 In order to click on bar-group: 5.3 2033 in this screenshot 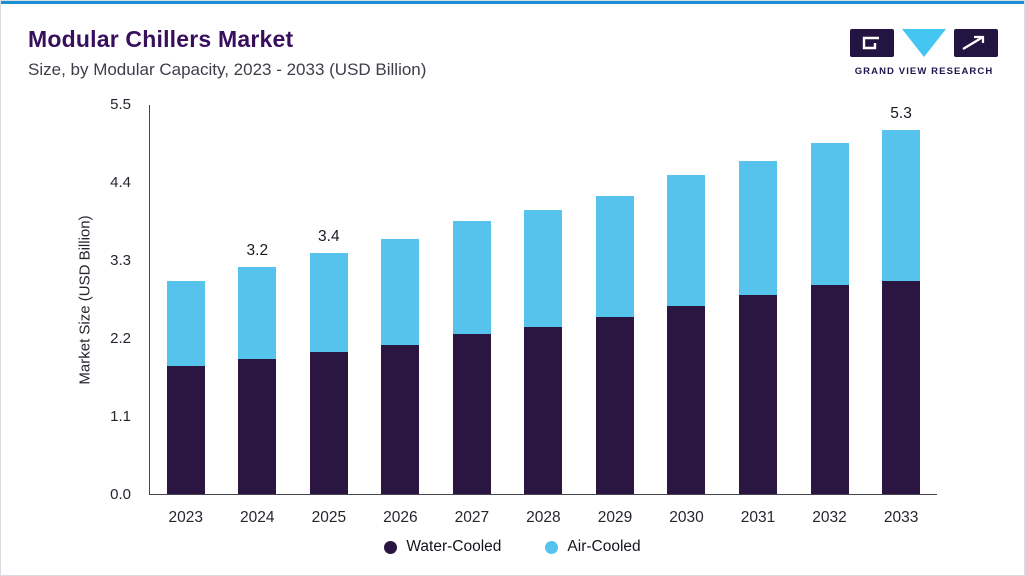, I will do `click(901, 315)`.